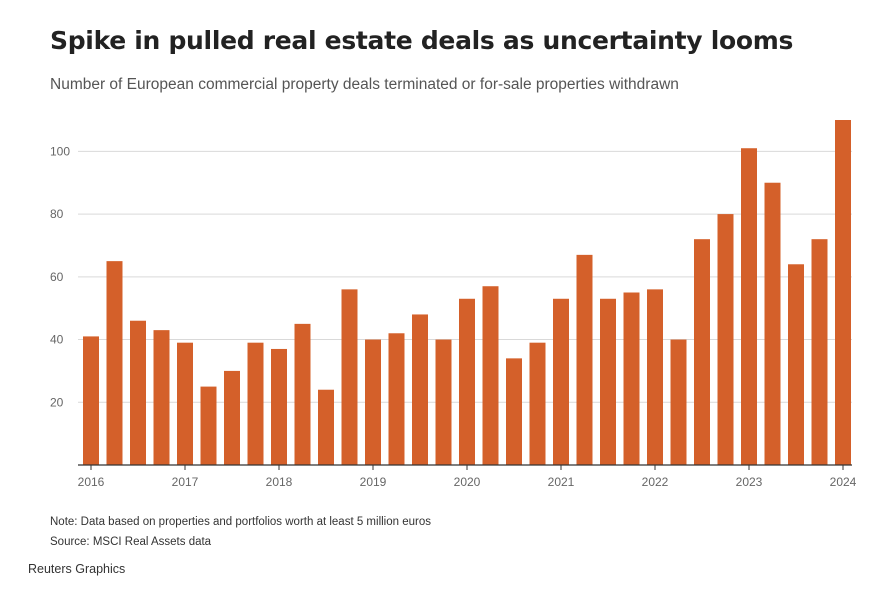 The image size is (874, 590). I want to click on y-tick-label: 100, so click(60, 151).